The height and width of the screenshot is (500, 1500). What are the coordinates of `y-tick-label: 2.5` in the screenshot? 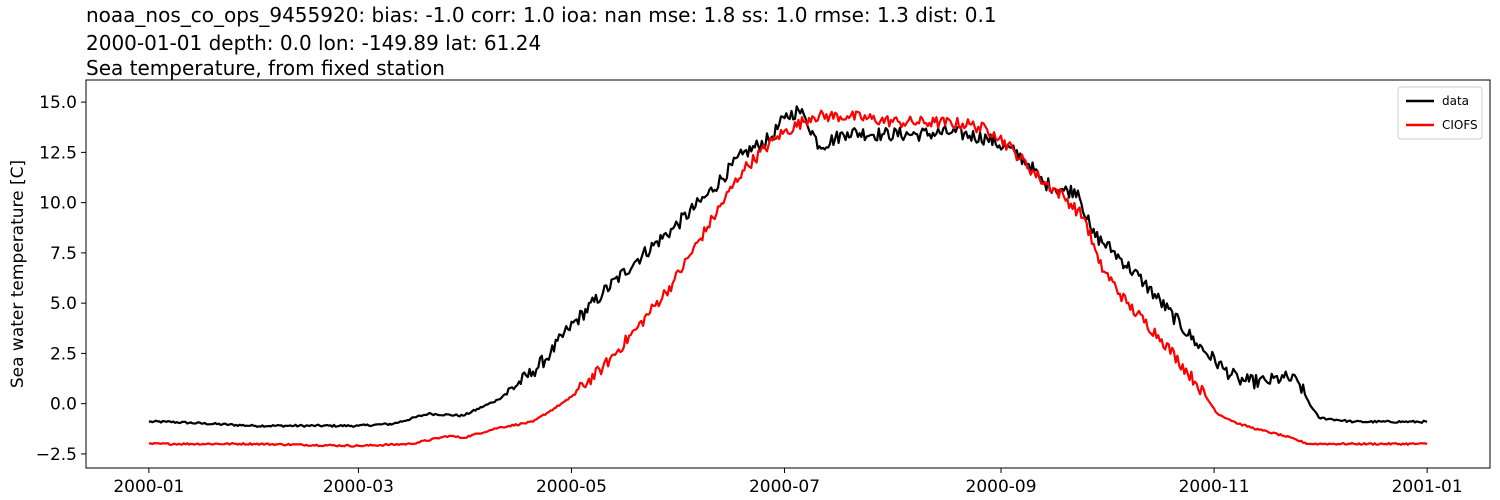 It's located at (63, 354).